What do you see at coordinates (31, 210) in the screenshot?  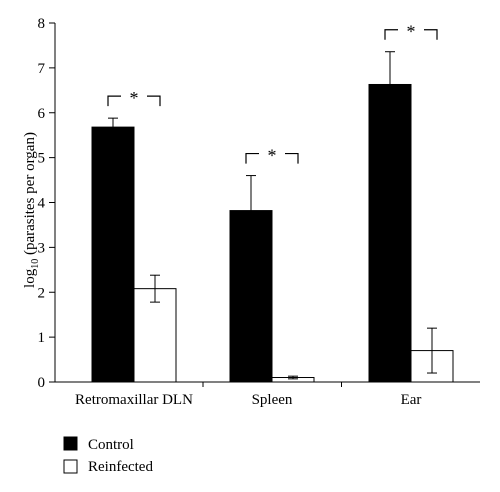 I see `y-axis-title: log10 (parasites per organ)` at bounding box center [31, 210].